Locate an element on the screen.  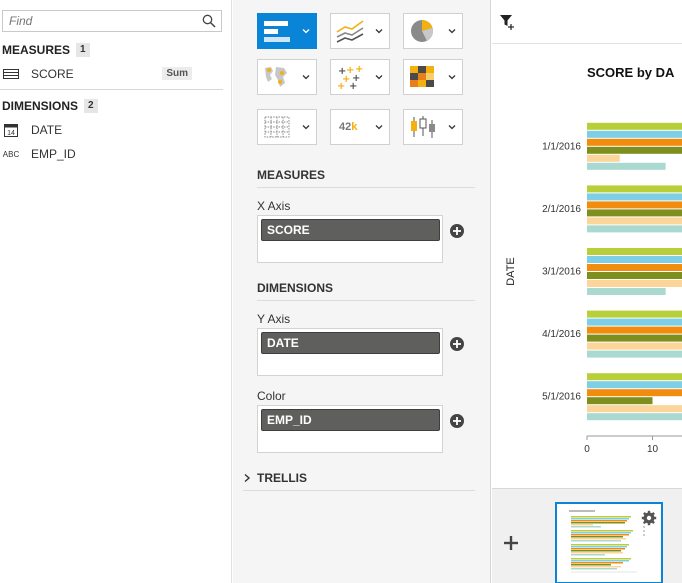
measure-name: SCORE is located at coordinates (52, 74).